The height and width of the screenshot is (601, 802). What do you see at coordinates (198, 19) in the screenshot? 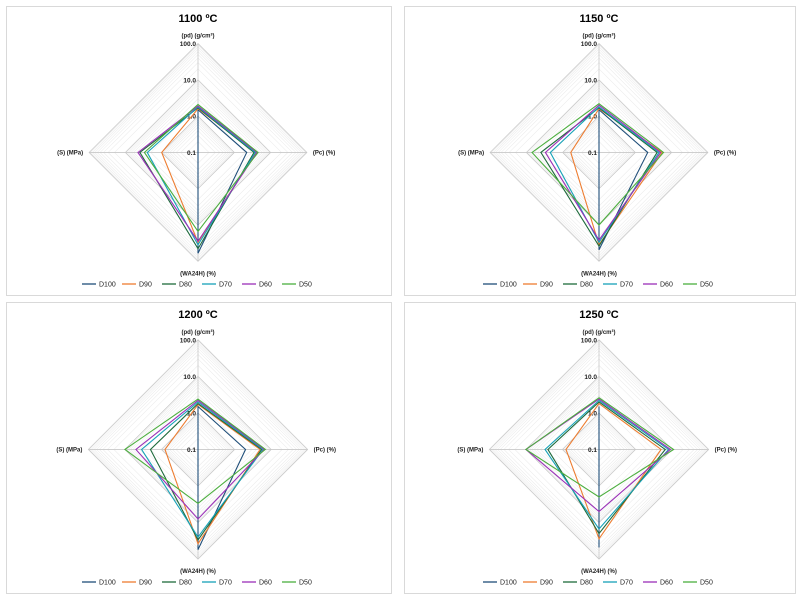
I see `chart-title: 1100 ºC` at bounding box center [198, 19].